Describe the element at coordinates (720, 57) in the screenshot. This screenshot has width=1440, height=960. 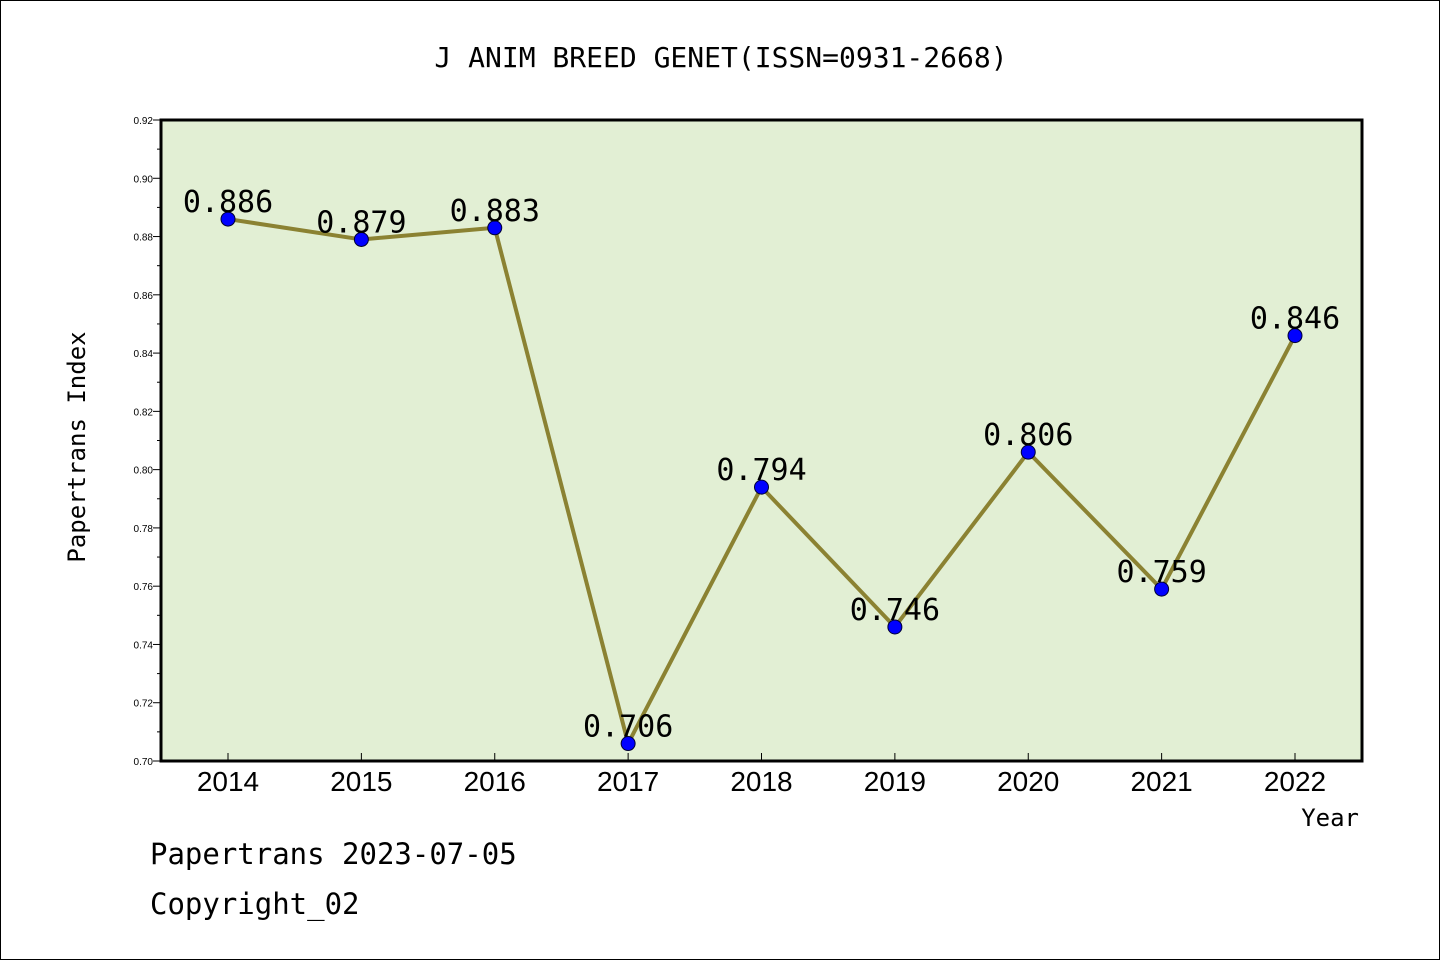
I see `chart-title: J ANIM BREED GENET(ISSN=0931-2668)` at that location.